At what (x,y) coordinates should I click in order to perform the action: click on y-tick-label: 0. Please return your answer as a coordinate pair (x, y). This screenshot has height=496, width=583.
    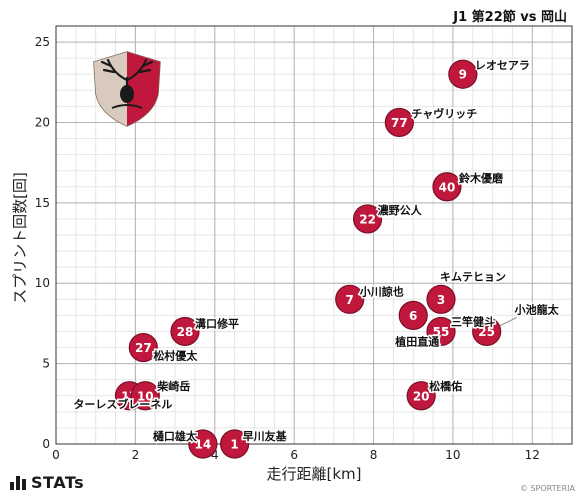
    Looking at the image, I should click on (46, 444).